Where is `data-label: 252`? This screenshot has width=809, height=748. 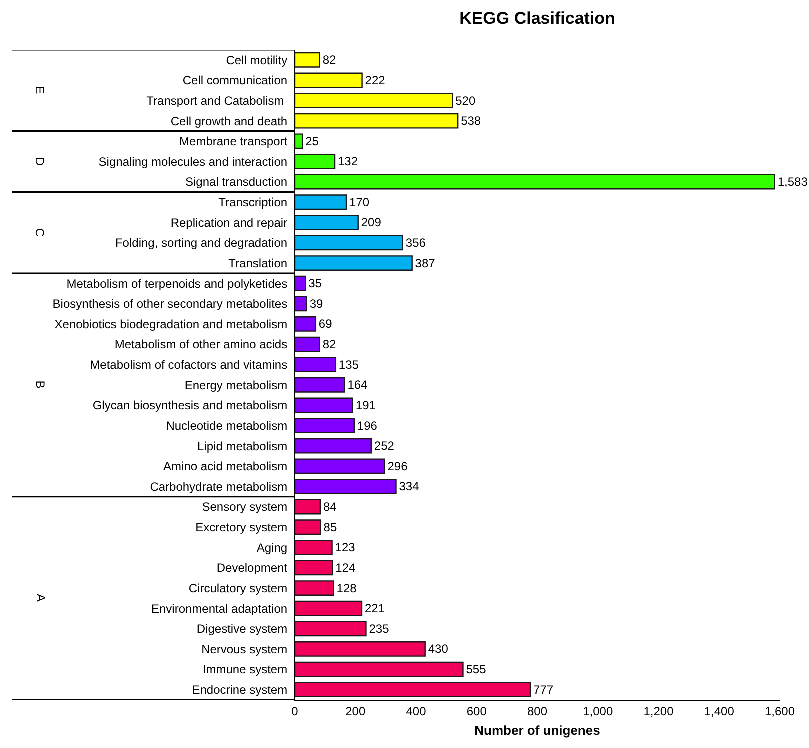
data-label: 252 is located at coordinates (384, 446).